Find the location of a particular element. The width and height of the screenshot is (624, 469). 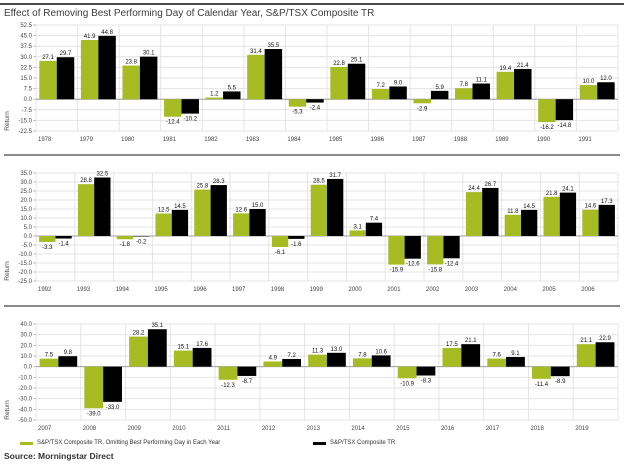

x-tick-label: 2019 is located at coordinates (582, 429).